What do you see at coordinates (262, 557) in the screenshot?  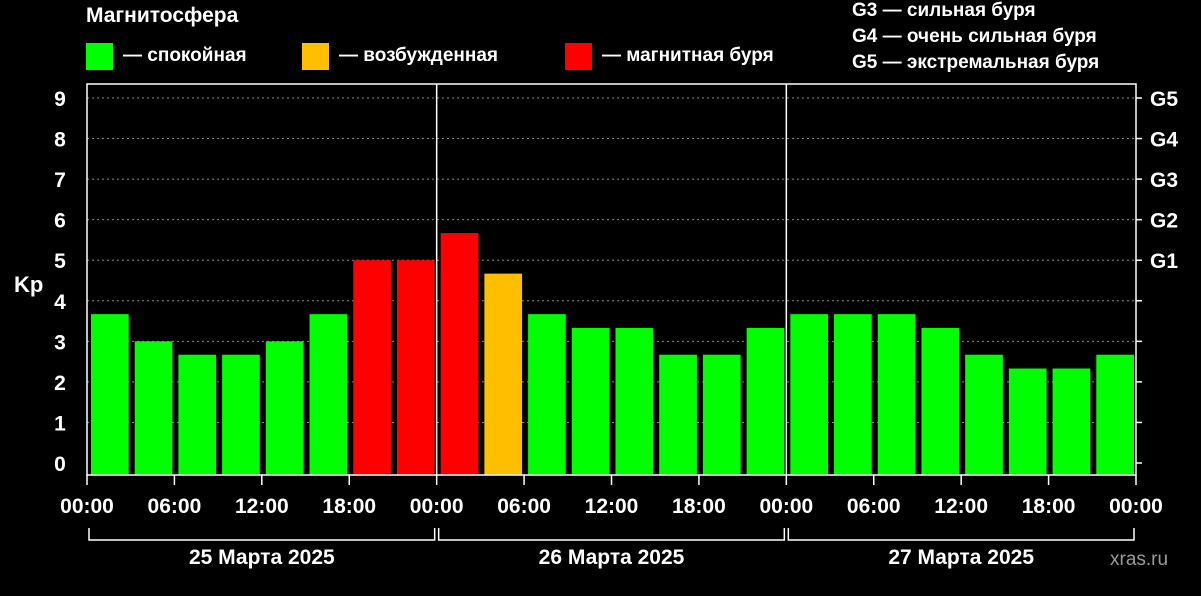 I see `day-label: 25 Марта 2025` at bounding box center [262, 557].